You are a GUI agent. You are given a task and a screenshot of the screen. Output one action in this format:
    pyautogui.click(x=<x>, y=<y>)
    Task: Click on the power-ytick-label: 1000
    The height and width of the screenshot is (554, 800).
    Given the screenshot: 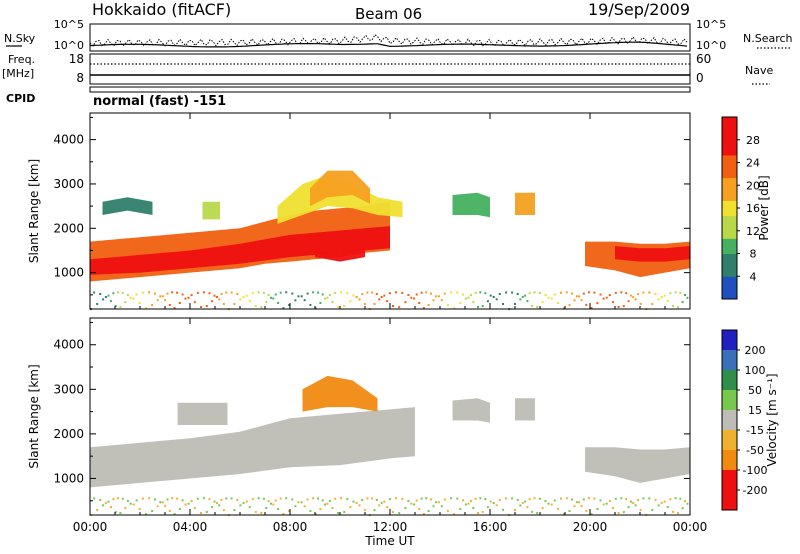 What is the action you would take?
    pyautogui.click(x=68, y=273)
    